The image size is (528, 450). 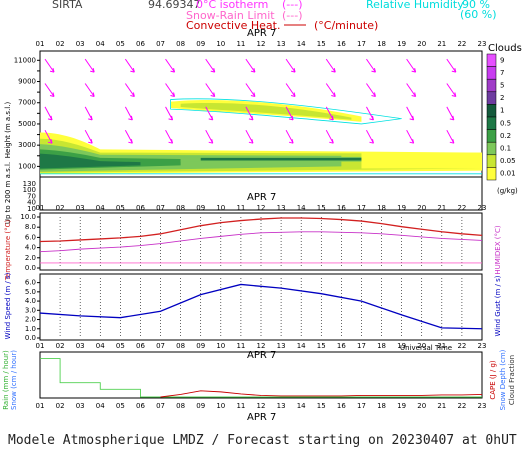 I want to click on wind-hour-18: 18, so click(x=381, y=346).